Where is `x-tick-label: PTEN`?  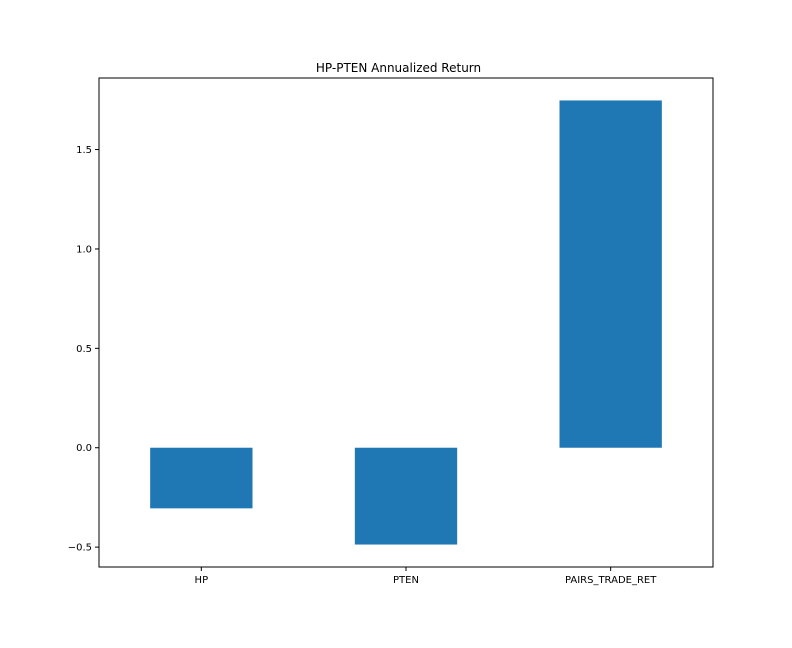
x-tick-label: PTEN is located at coordinates (406, 580).